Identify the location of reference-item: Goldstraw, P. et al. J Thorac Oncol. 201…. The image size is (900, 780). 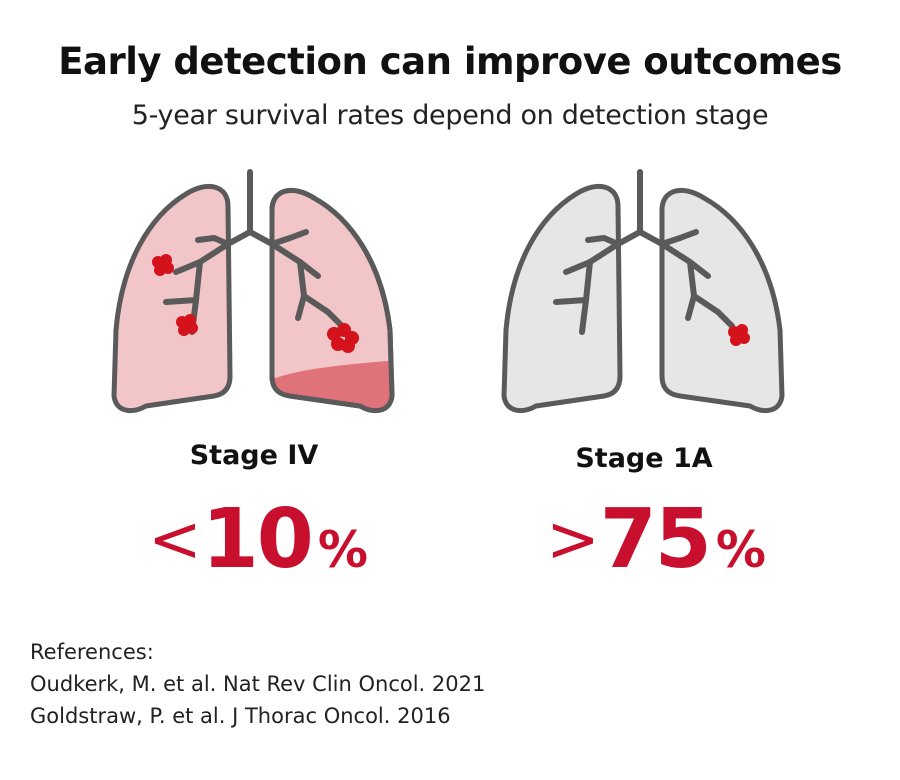
(240, 716).